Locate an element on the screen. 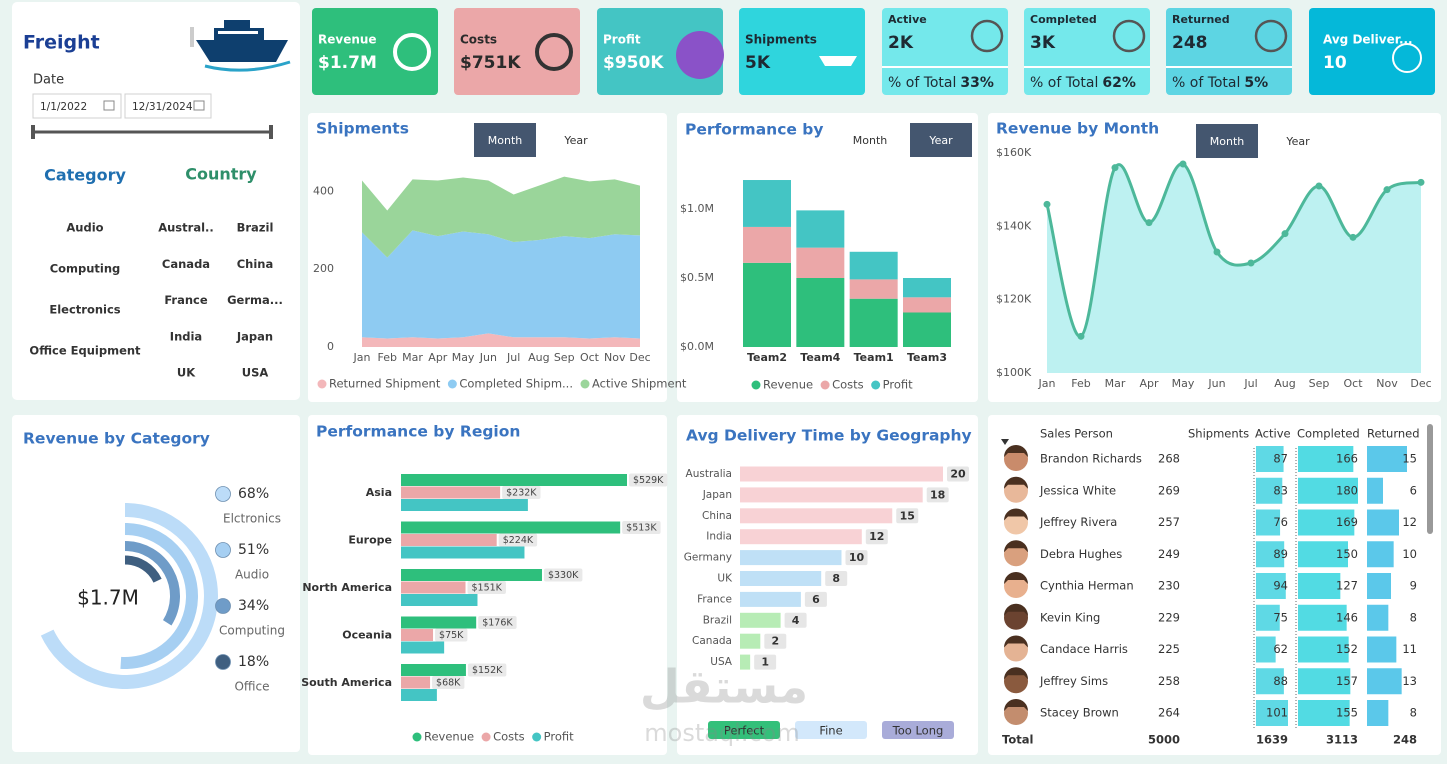  x-tick-label: May is located at coordinates (1183, 383).